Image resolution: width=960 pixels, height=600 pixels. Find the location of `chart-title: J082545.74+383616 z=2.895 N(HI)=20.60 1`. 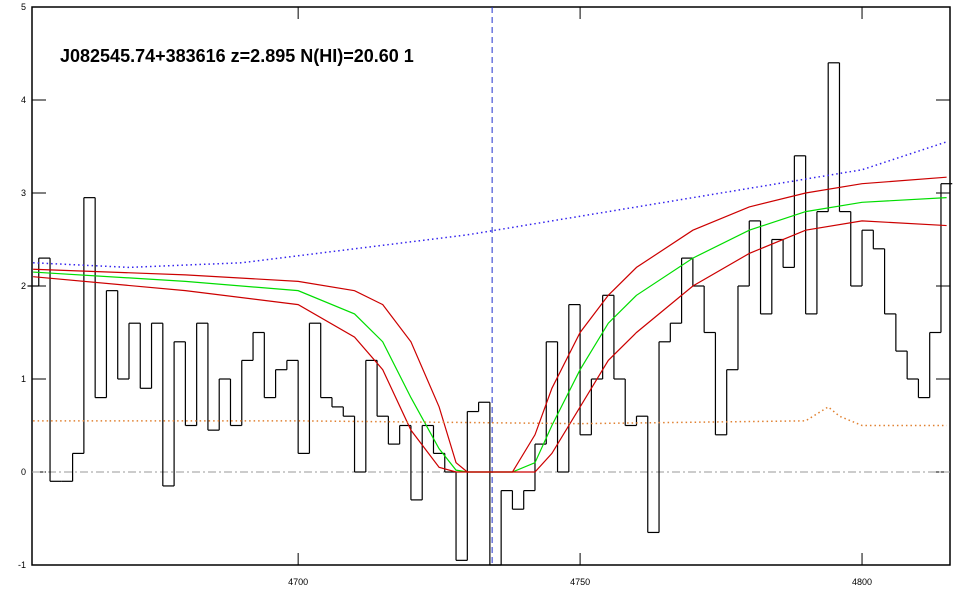

chart-title: J082545.74+383616 z=2.895 N(HI)=20.60 1 is located at coordinates (237, 56).